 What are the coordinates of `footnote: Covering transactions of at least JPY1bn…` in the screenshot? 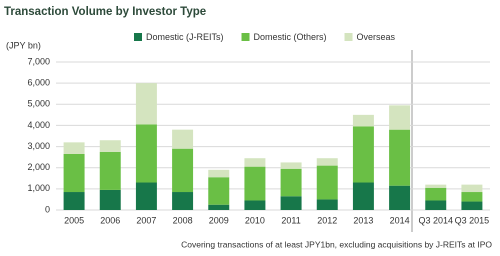 It's located at (336, 244).